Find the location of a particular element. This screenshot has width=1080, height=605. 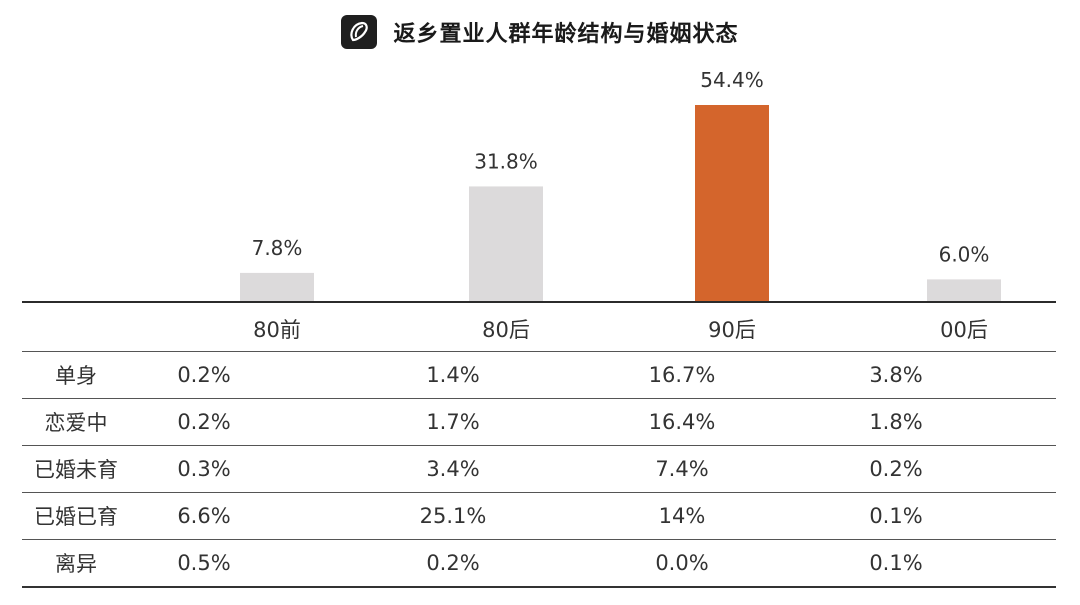

table-row: 已婚未育 0.3% 3.4% 7.4% 0.2% is located at coordinates (539, 469).